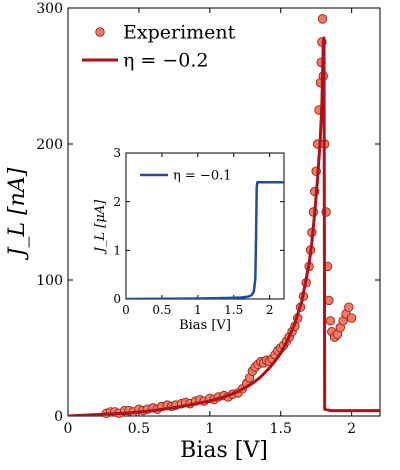 Image resolution: width=400 pixels, height=470 pixels. I want to click on inset-plot-frame, so click(205, 226).